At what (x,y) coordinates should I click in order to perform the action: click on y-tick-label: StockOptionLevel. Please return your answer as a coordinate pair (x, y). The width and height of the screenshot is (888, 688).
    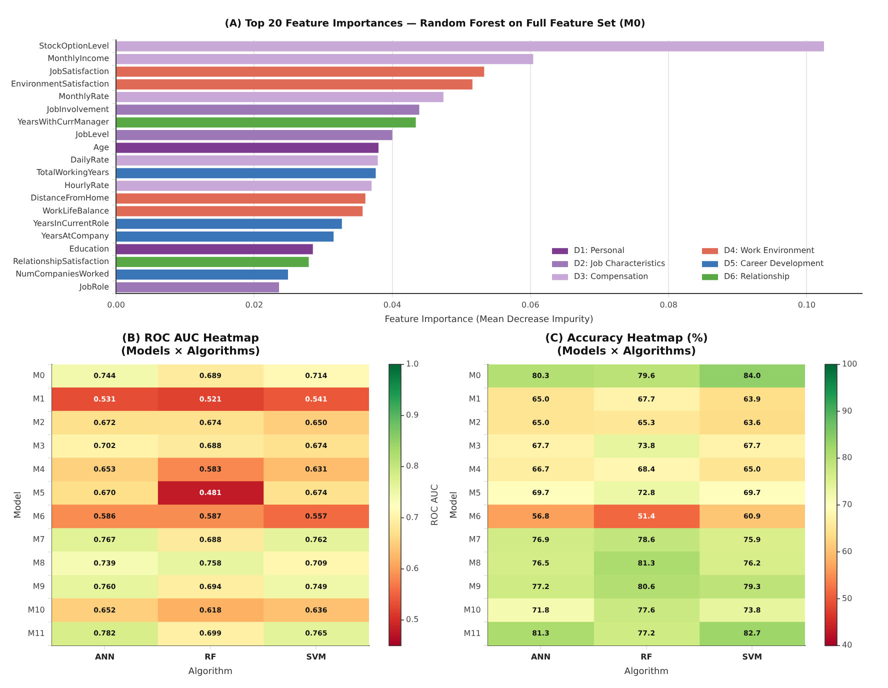
    Looking at the image, I should click on (74, 45).